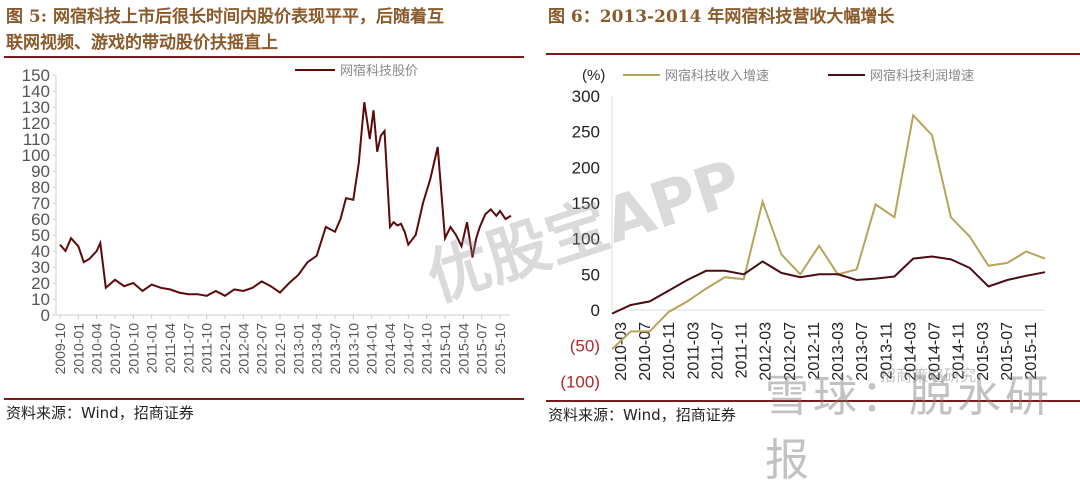 The width and height of the screenshot is (1080, 488). I want to click on y-tick-label: 60, so click(40, 219).